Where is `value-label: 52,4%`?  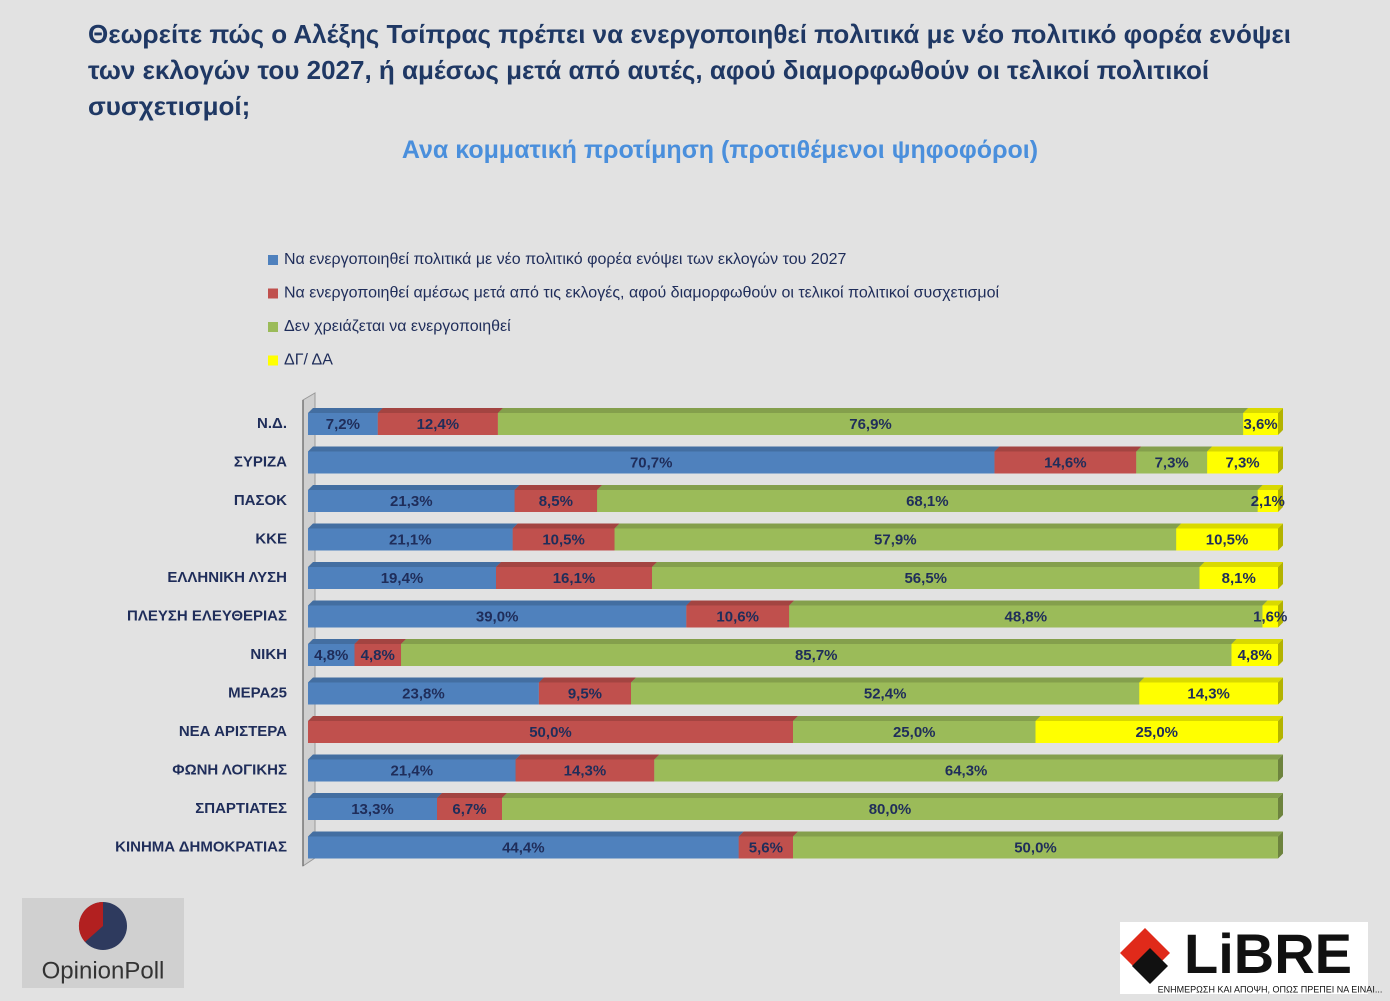
value-label: 52,4% is located at coordinates (885, 693).